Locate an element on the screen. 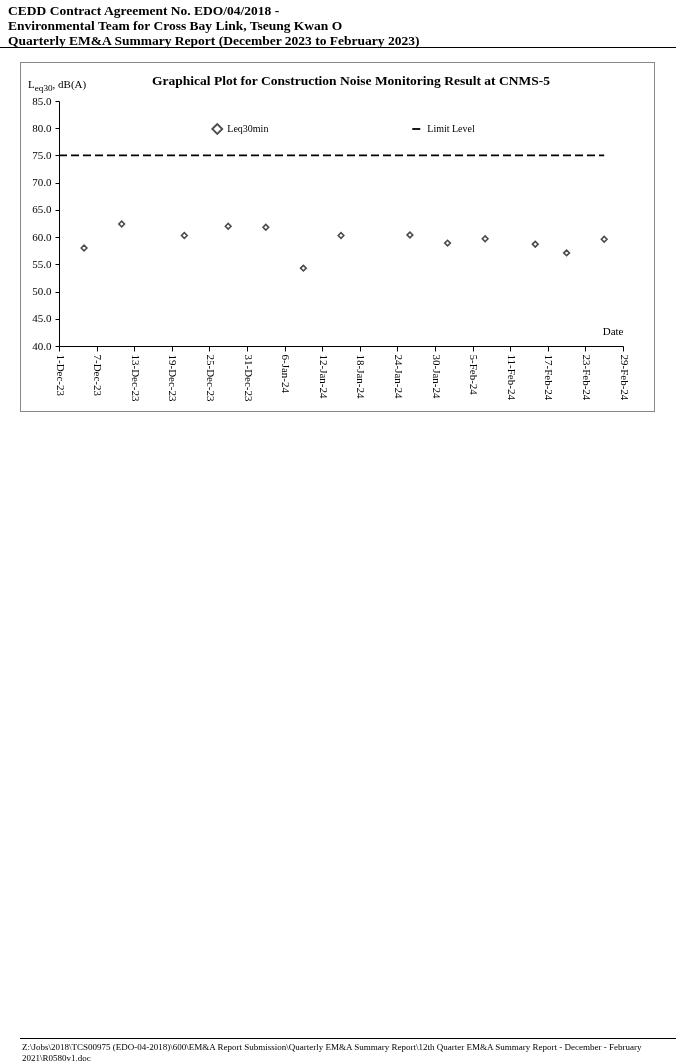  y-tick-label: 55.0 is located at coordinates (42, 263).